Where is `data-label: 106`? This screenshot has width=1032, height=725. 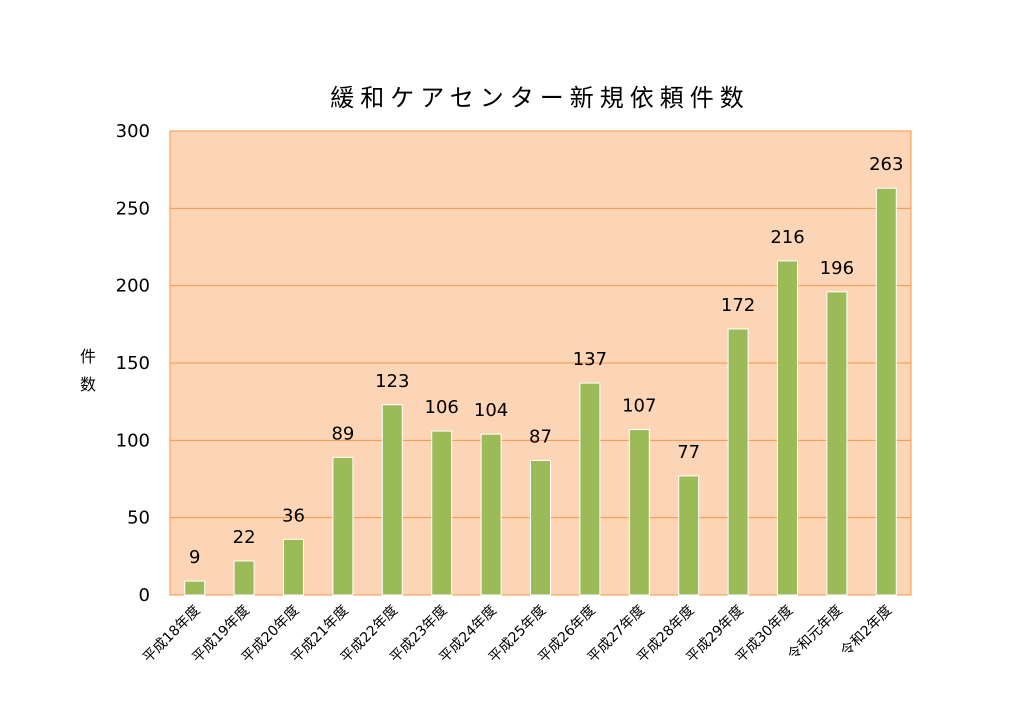 data-label: 106 is located at coordinates (442, 407).